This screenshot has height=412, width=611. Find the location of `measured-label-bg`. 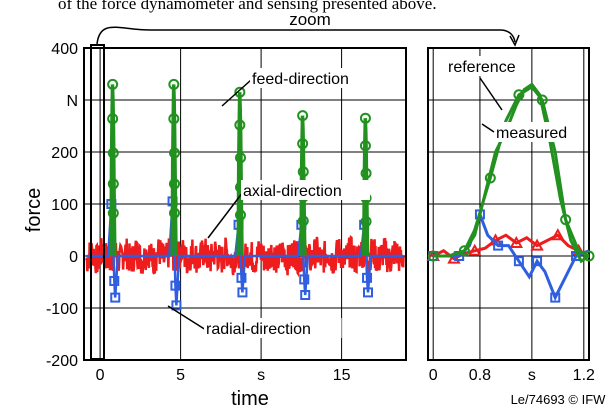

measured-label-bg is located at coordinates (528, 132).